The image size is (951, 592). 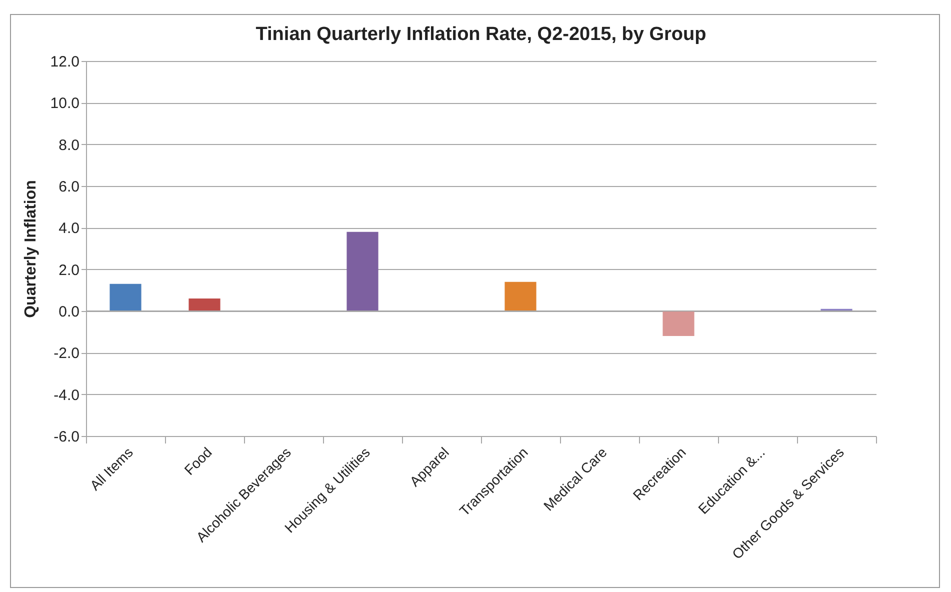 What do you see at coordinates (31, 249) in the screenshot?
I see `y-axis-title: Quarterly Inflation` at bounding box center [31, 249].